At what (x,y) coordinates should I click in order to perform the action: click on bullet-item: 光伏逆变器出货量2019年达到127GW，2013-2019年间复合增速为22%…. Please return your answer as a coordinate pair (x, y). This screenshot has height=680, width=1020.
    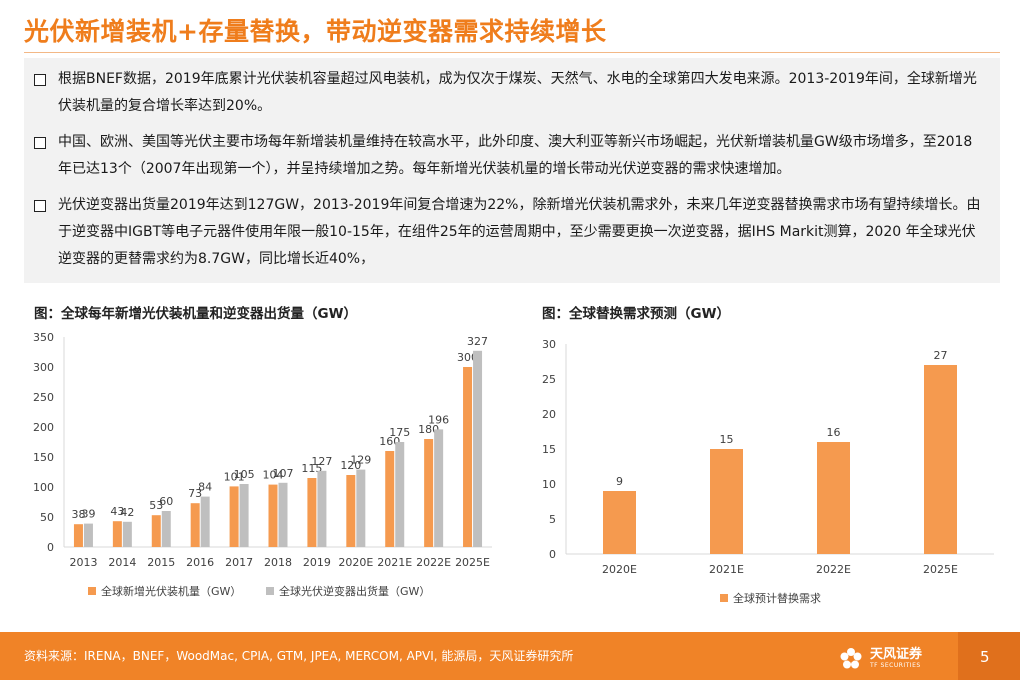
    Looking at the image, I should click on (509, 232).